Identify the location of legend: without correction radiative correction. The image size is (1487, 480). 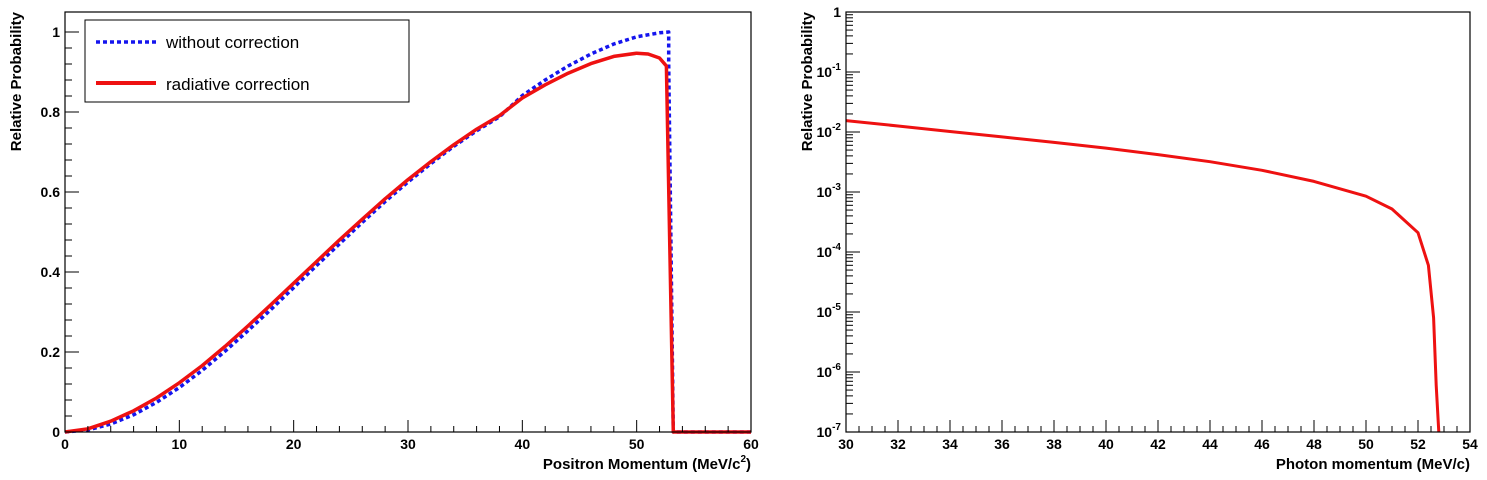
(247, 61).